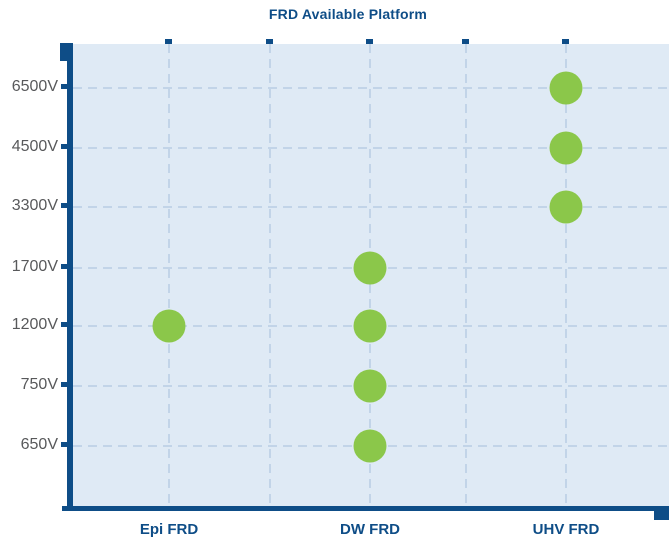  Describe the element at coordinates (370, 326) in the screenshot. I see `dot-dw-frd-1200v` at that location.